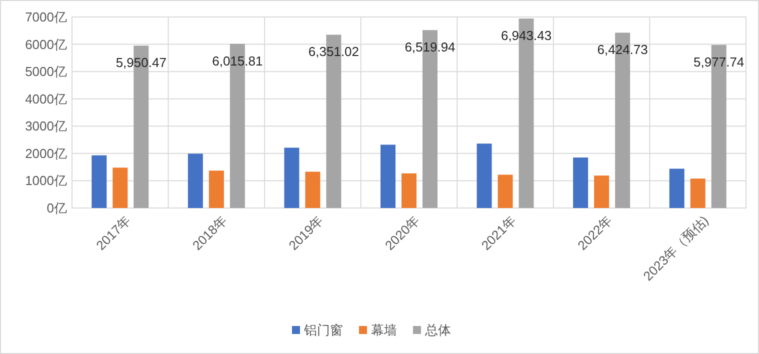  What do you see at coordinates (46, 44) in the screenshot?
I see `y-tick-label: 6000亿` at bounding box center [46, 44].